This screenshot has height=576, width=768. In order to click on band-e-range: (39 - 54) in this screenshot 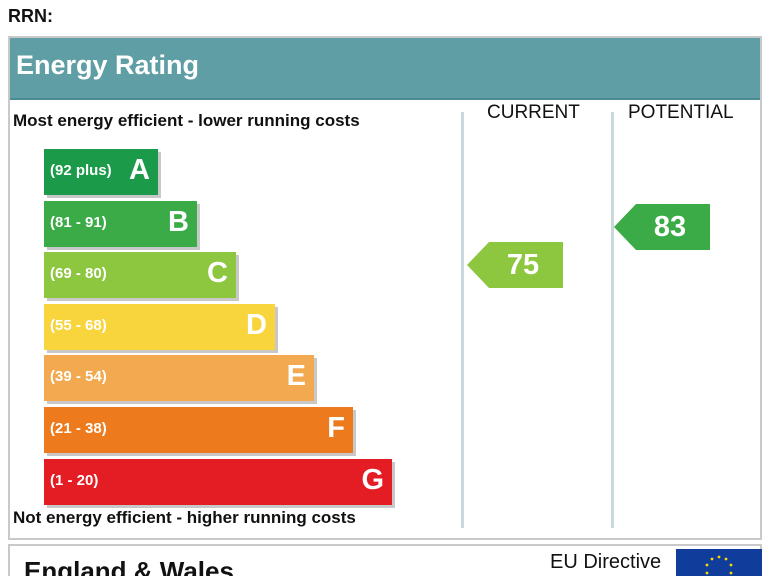, I will do `click(78, 377)`.